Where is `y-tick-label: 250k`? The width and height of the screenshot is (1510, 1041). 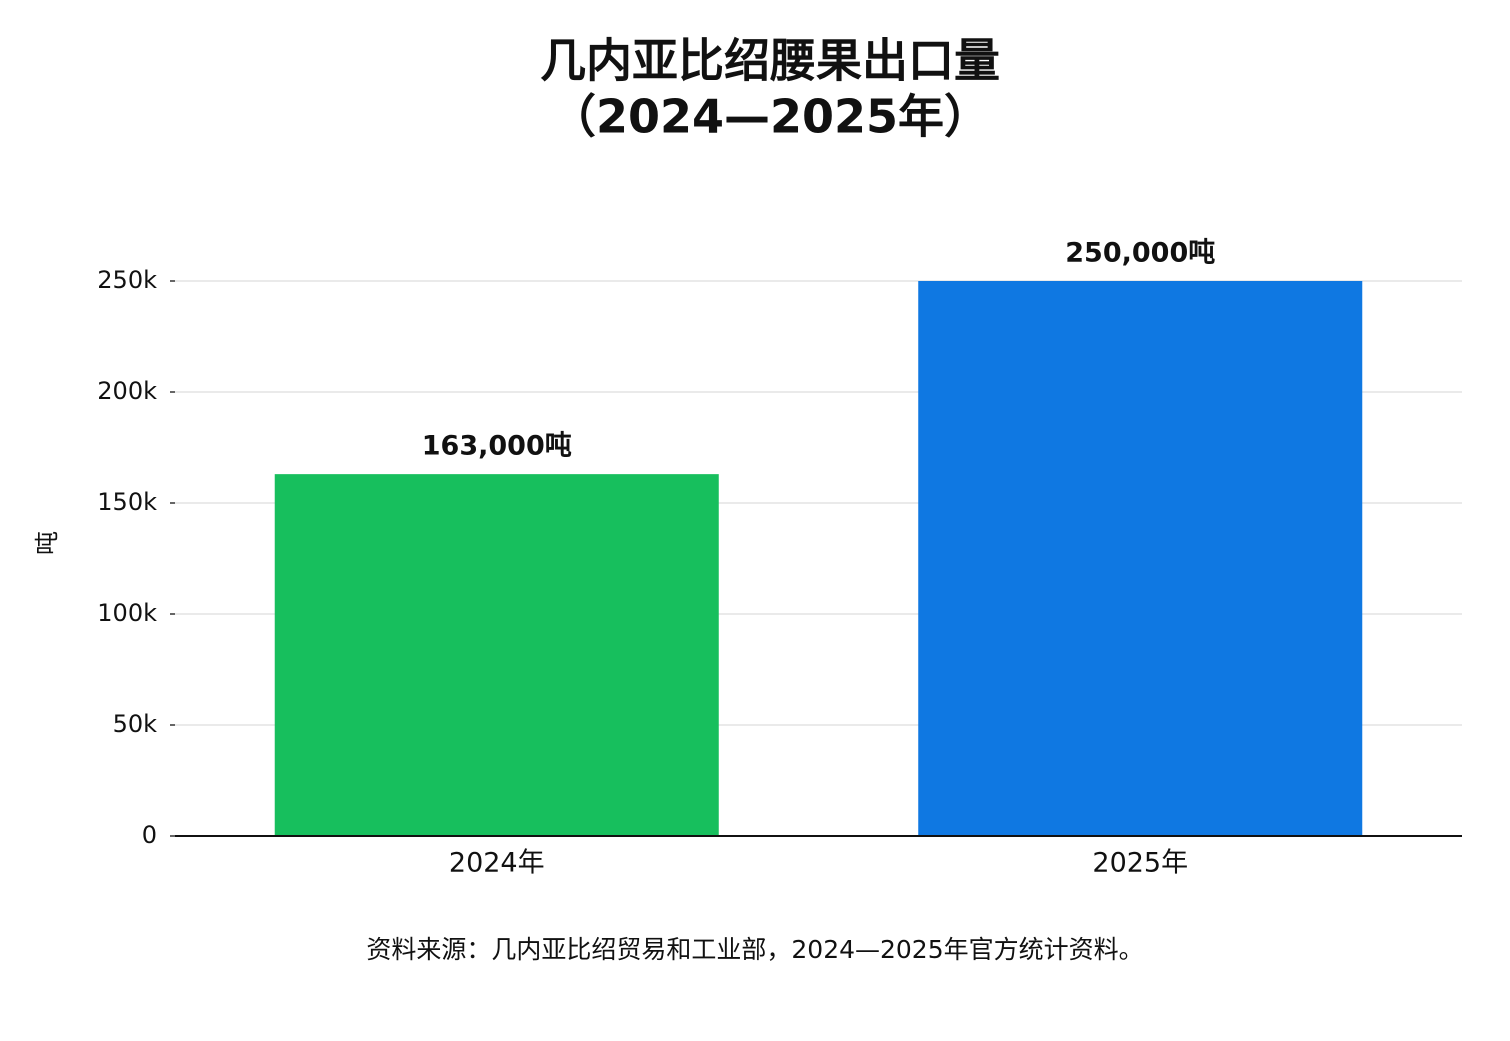
y-tick-label: 250k is located at coordinates (127, 280).